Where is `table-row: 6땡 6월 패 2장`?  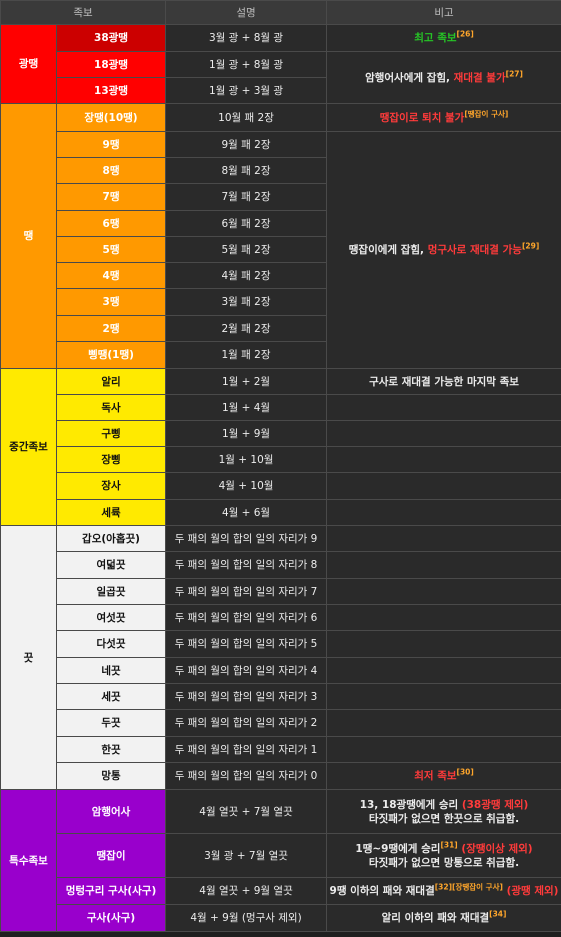 table-row: 6땡 6월 패 2장 is located at coordinates (281, 223).